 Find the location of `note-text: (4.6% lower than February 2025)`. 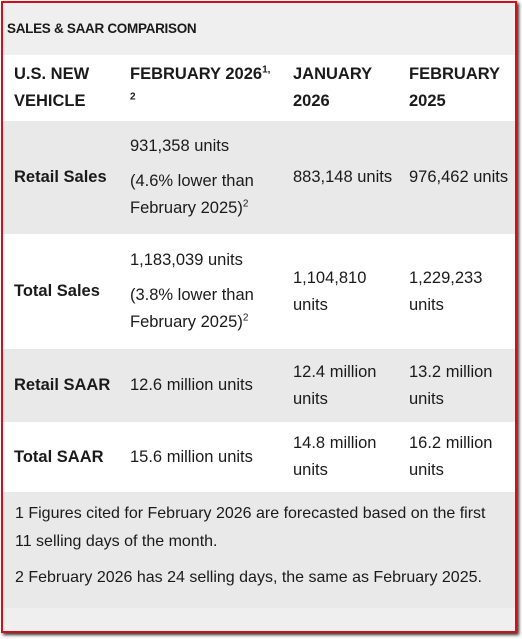

note-text: (4.6% lower than February 2025) is located at coordinates (192, 194).